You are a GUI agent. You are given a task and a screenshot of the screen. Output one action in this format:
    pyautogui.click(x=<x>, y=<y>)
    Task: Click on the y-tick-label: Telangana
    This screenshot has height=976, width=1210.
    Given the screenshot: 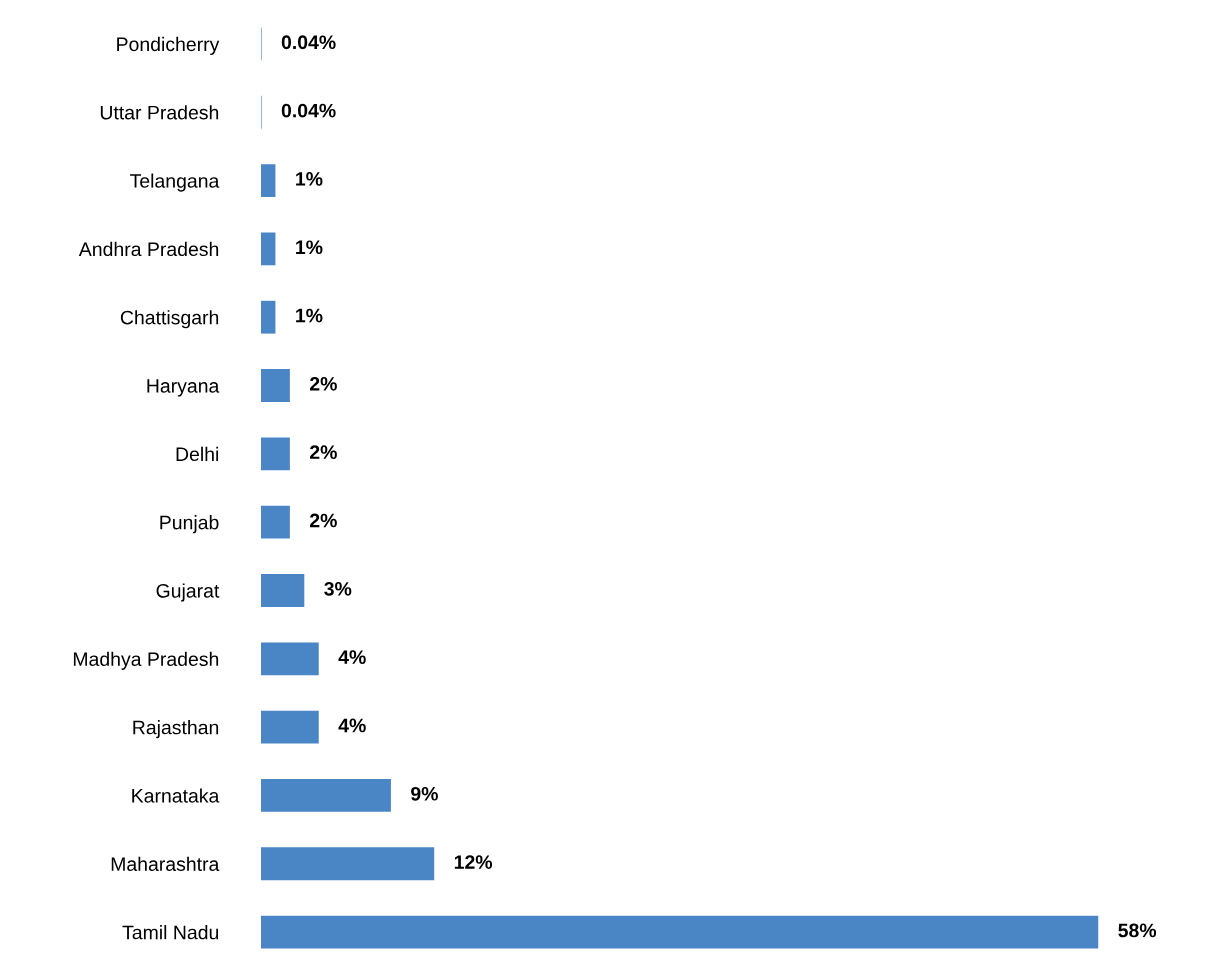 What is the action you would take?
    pyautogui.click(x=175, y=182)
    